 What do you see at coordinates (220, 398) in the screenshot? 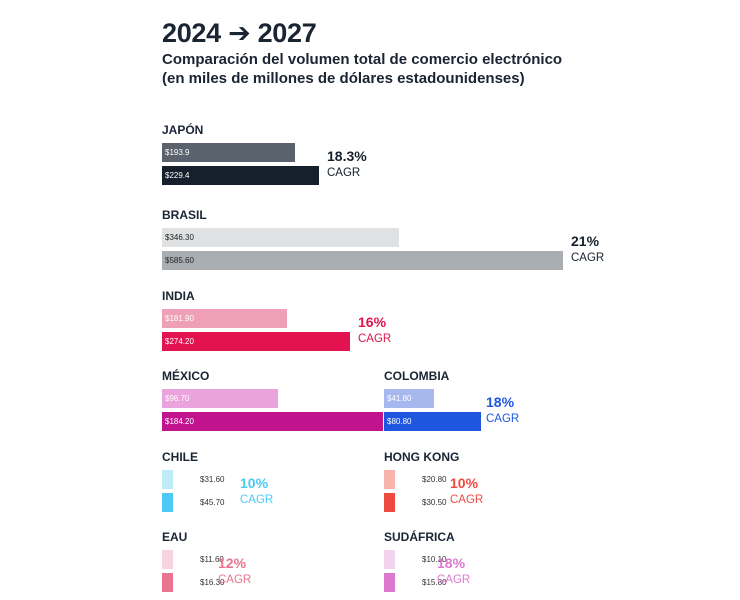
I see `bar-mexico-2024` at bounding box center [220, 398].